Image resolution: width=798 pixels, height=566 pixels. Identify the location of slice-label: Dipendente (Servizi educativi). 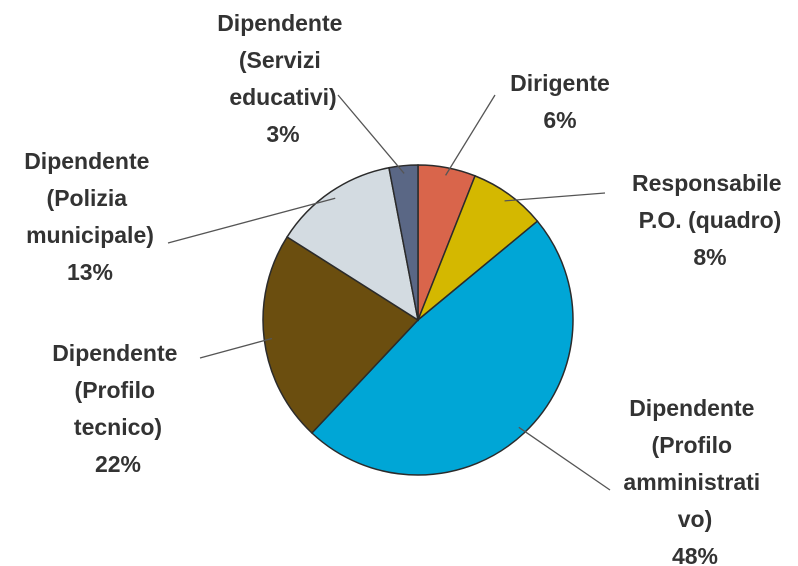
(283, 60).